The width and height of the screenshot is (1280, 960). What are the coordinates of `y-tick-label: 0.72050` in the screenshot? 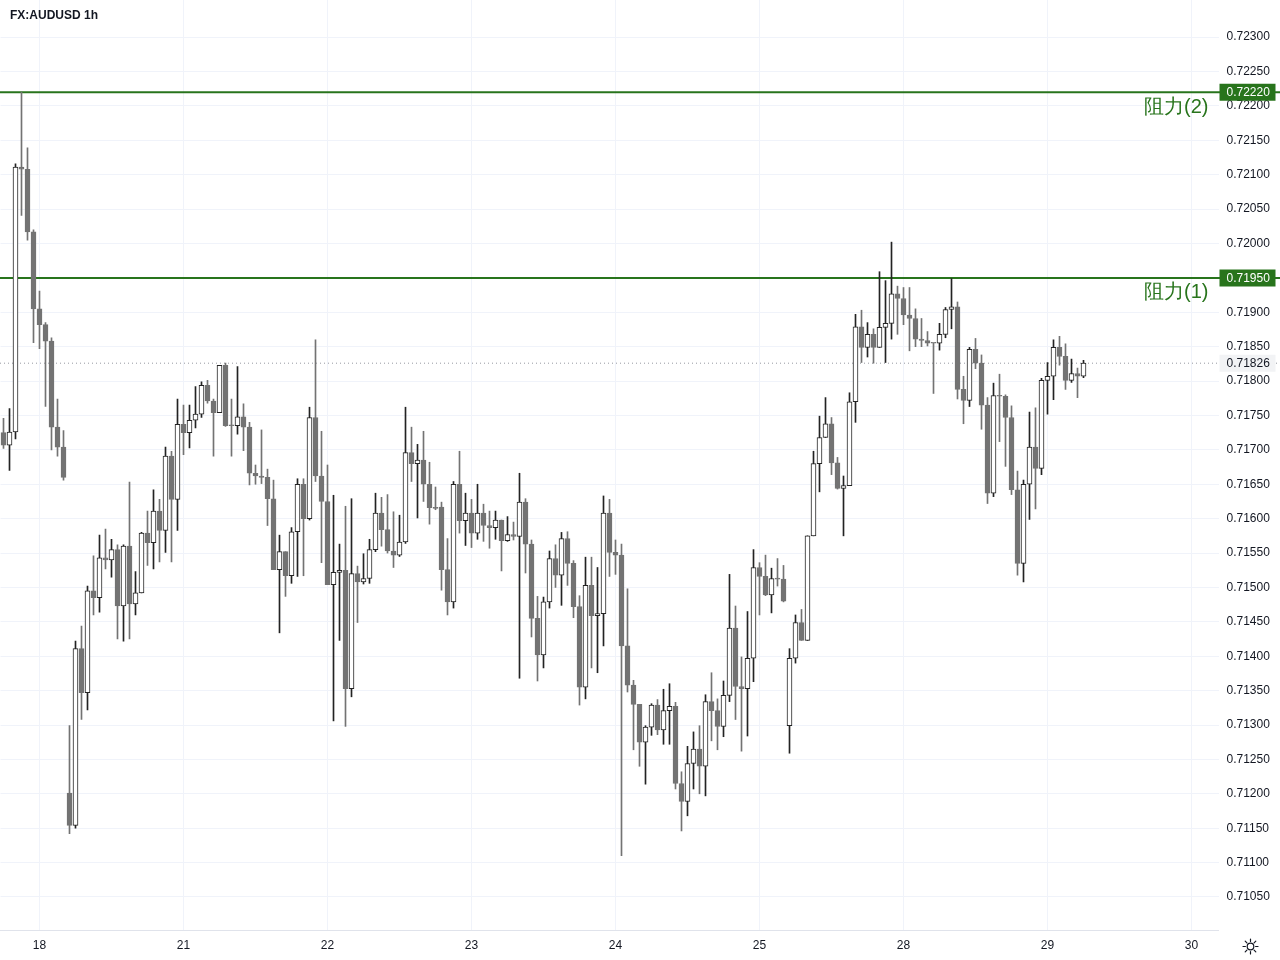 It's located at (1248, 208).